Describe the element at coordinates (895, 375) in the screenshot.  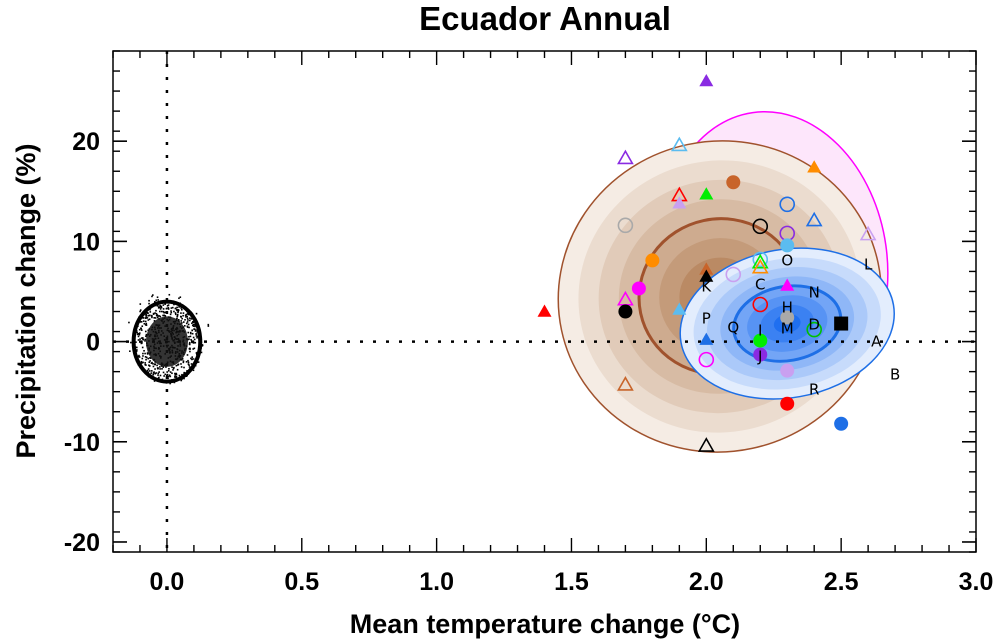
I see `letter-label: B` at that location.